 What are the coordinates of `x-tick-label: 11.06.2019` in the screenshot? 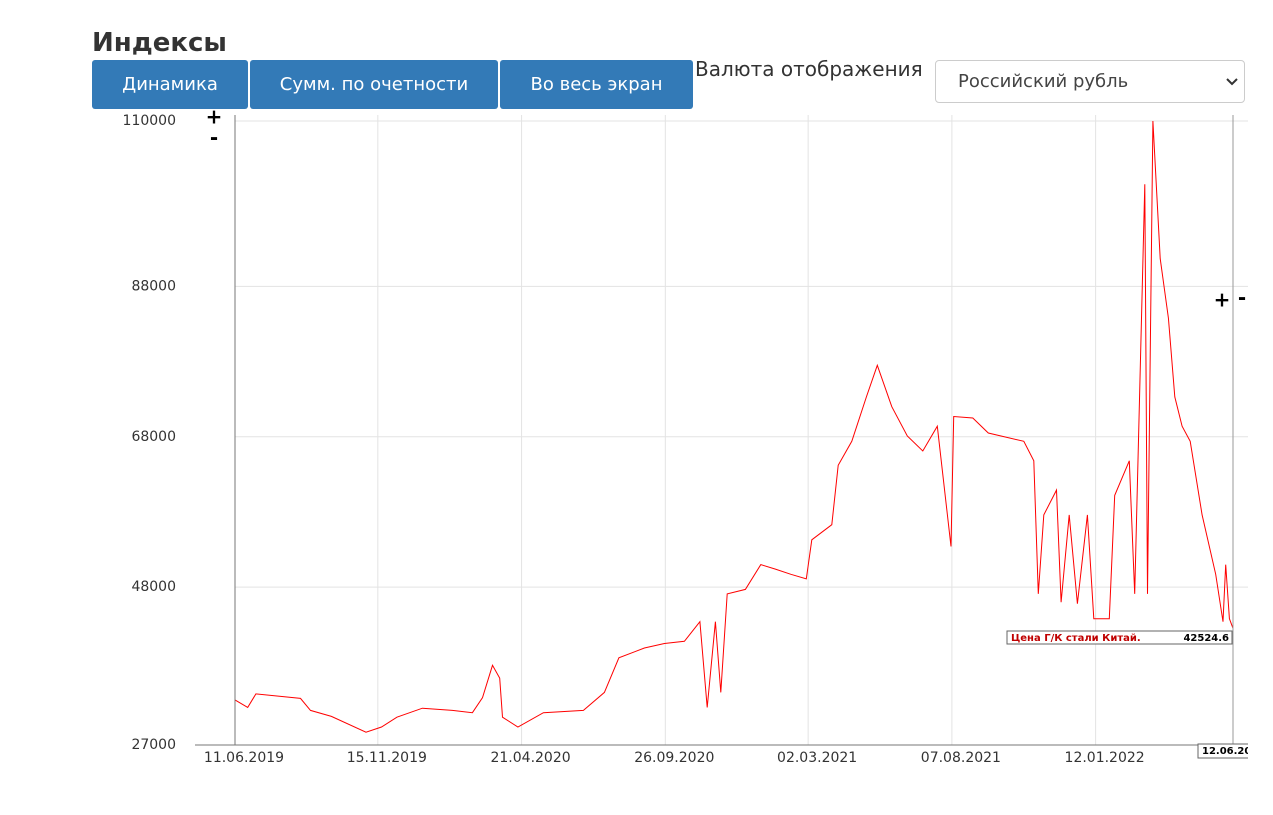 It's located at (244, 758).